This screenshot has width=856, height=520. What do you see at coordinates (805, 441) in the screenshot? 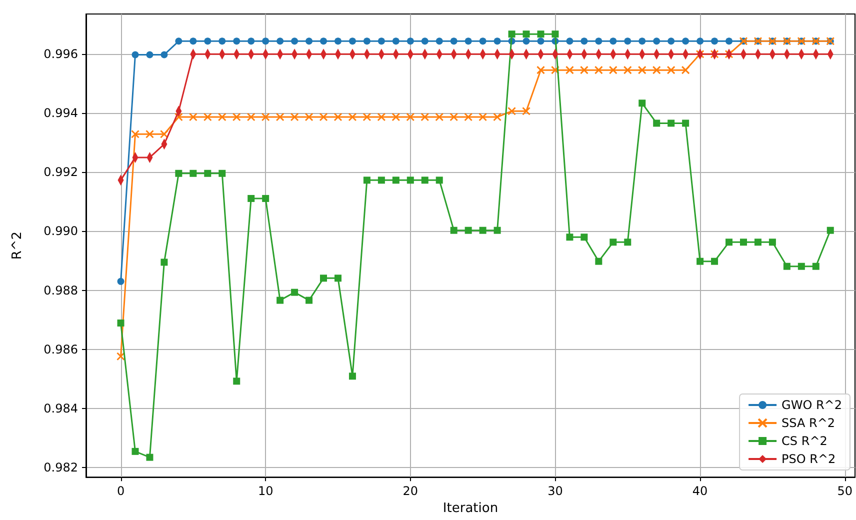
I see `legend-label: CS R^2` at bounding box center [805, 441].